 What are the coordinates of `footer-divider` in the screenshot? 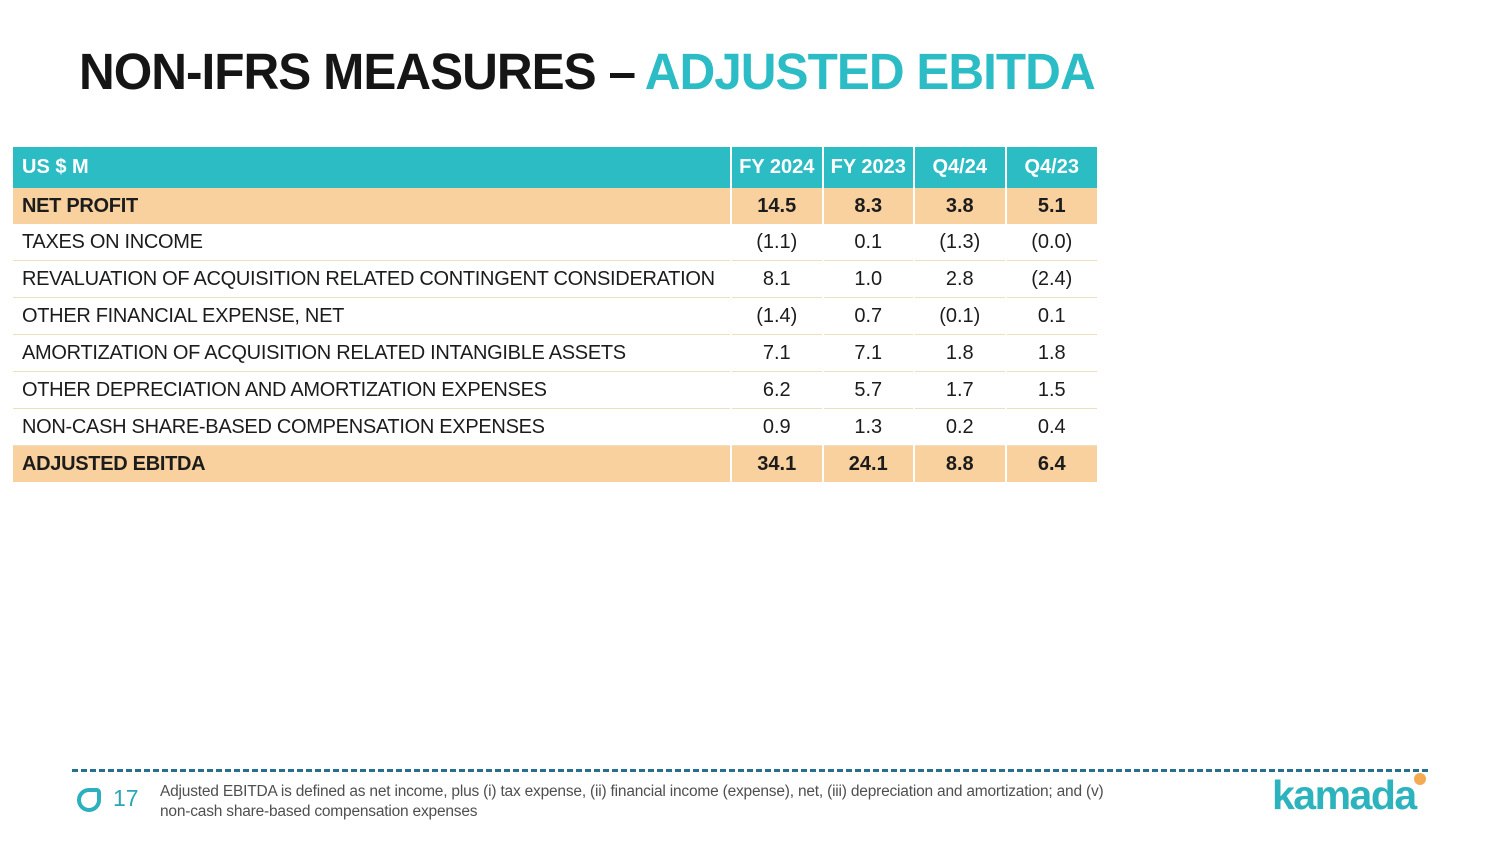 It's located at (750, 770).